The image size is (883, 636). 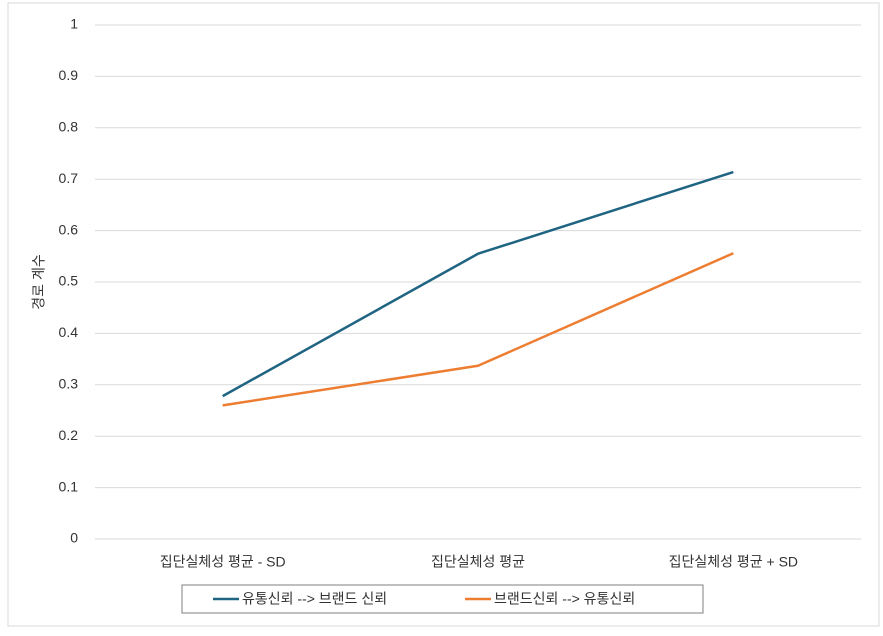 What do you see at coordinates (74, 24) in the screenshot?
I see `y-tick-label: 1` at bounding box center [74, 24].